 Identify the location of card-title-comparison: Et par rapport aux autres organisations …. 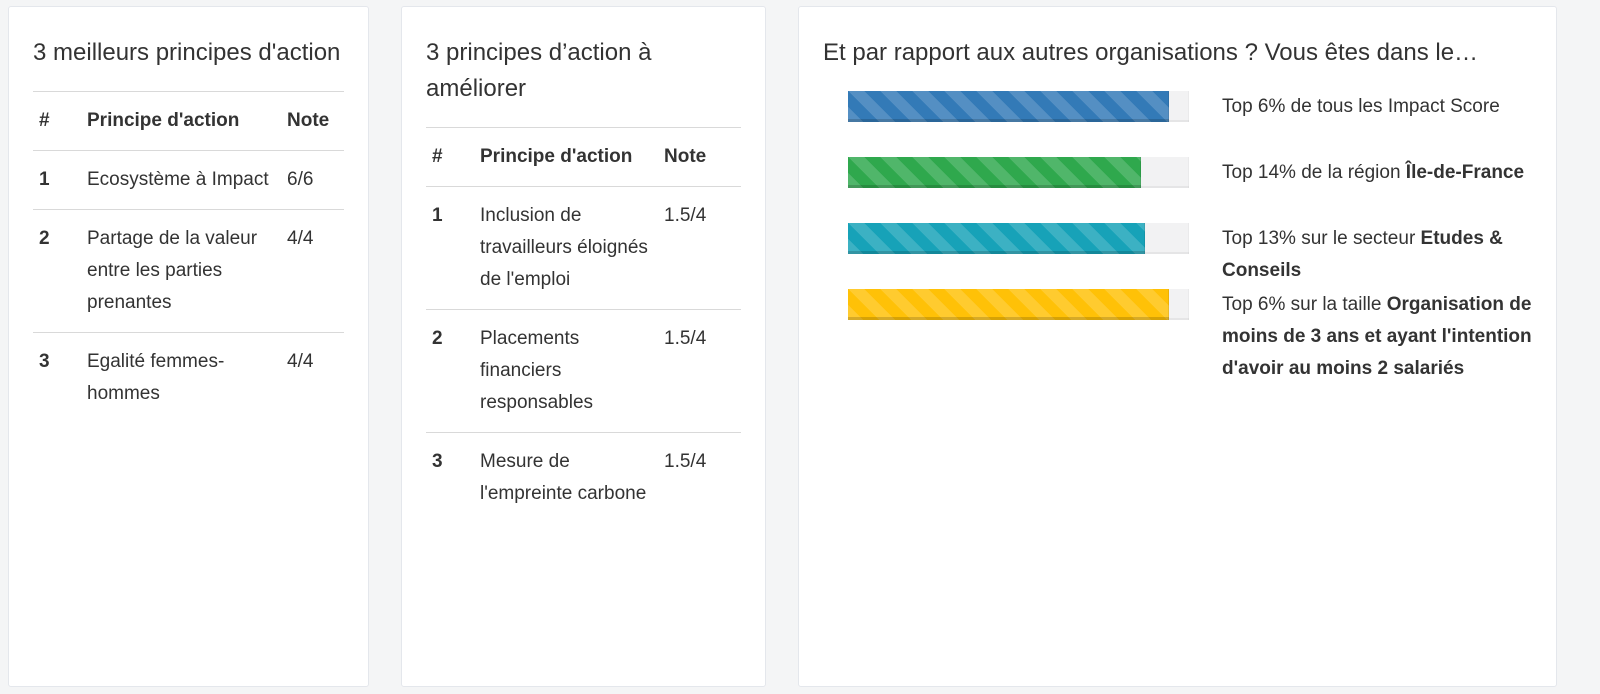
(1151, 52).